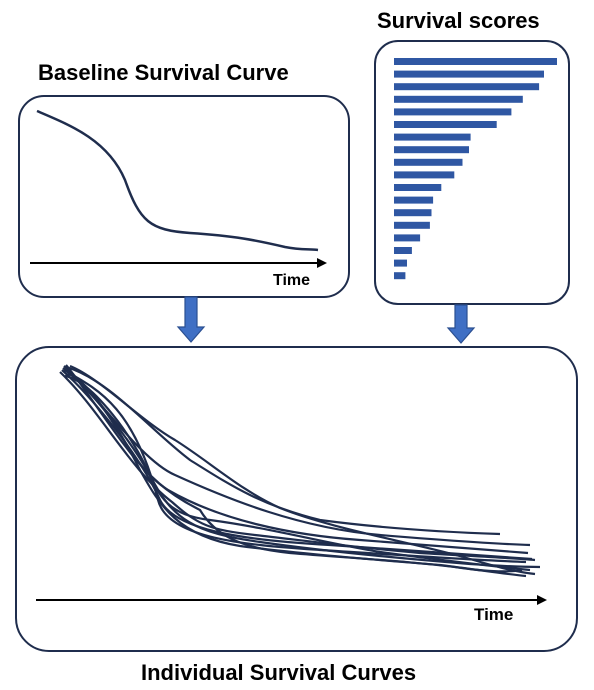  What do you see at coordinates (292, 280) in the screenshot?
I see `baseline-time-label: Time` at bounding box center [292, 280].